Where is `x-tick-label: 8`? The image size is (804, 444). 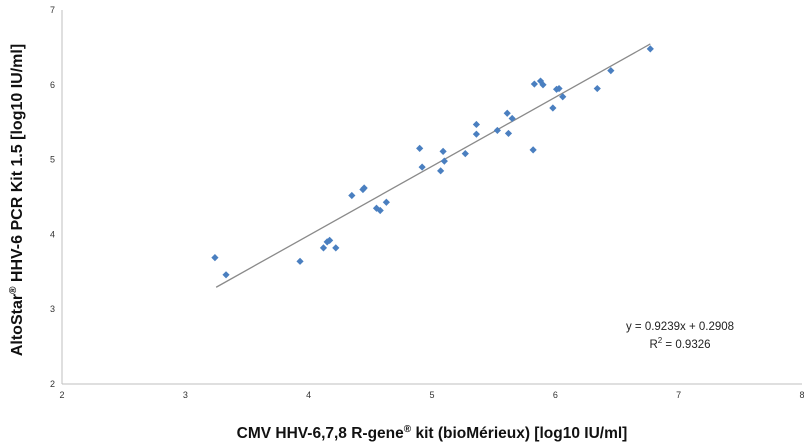
x-tick-label: 8 is located at coordinates (801, 395).